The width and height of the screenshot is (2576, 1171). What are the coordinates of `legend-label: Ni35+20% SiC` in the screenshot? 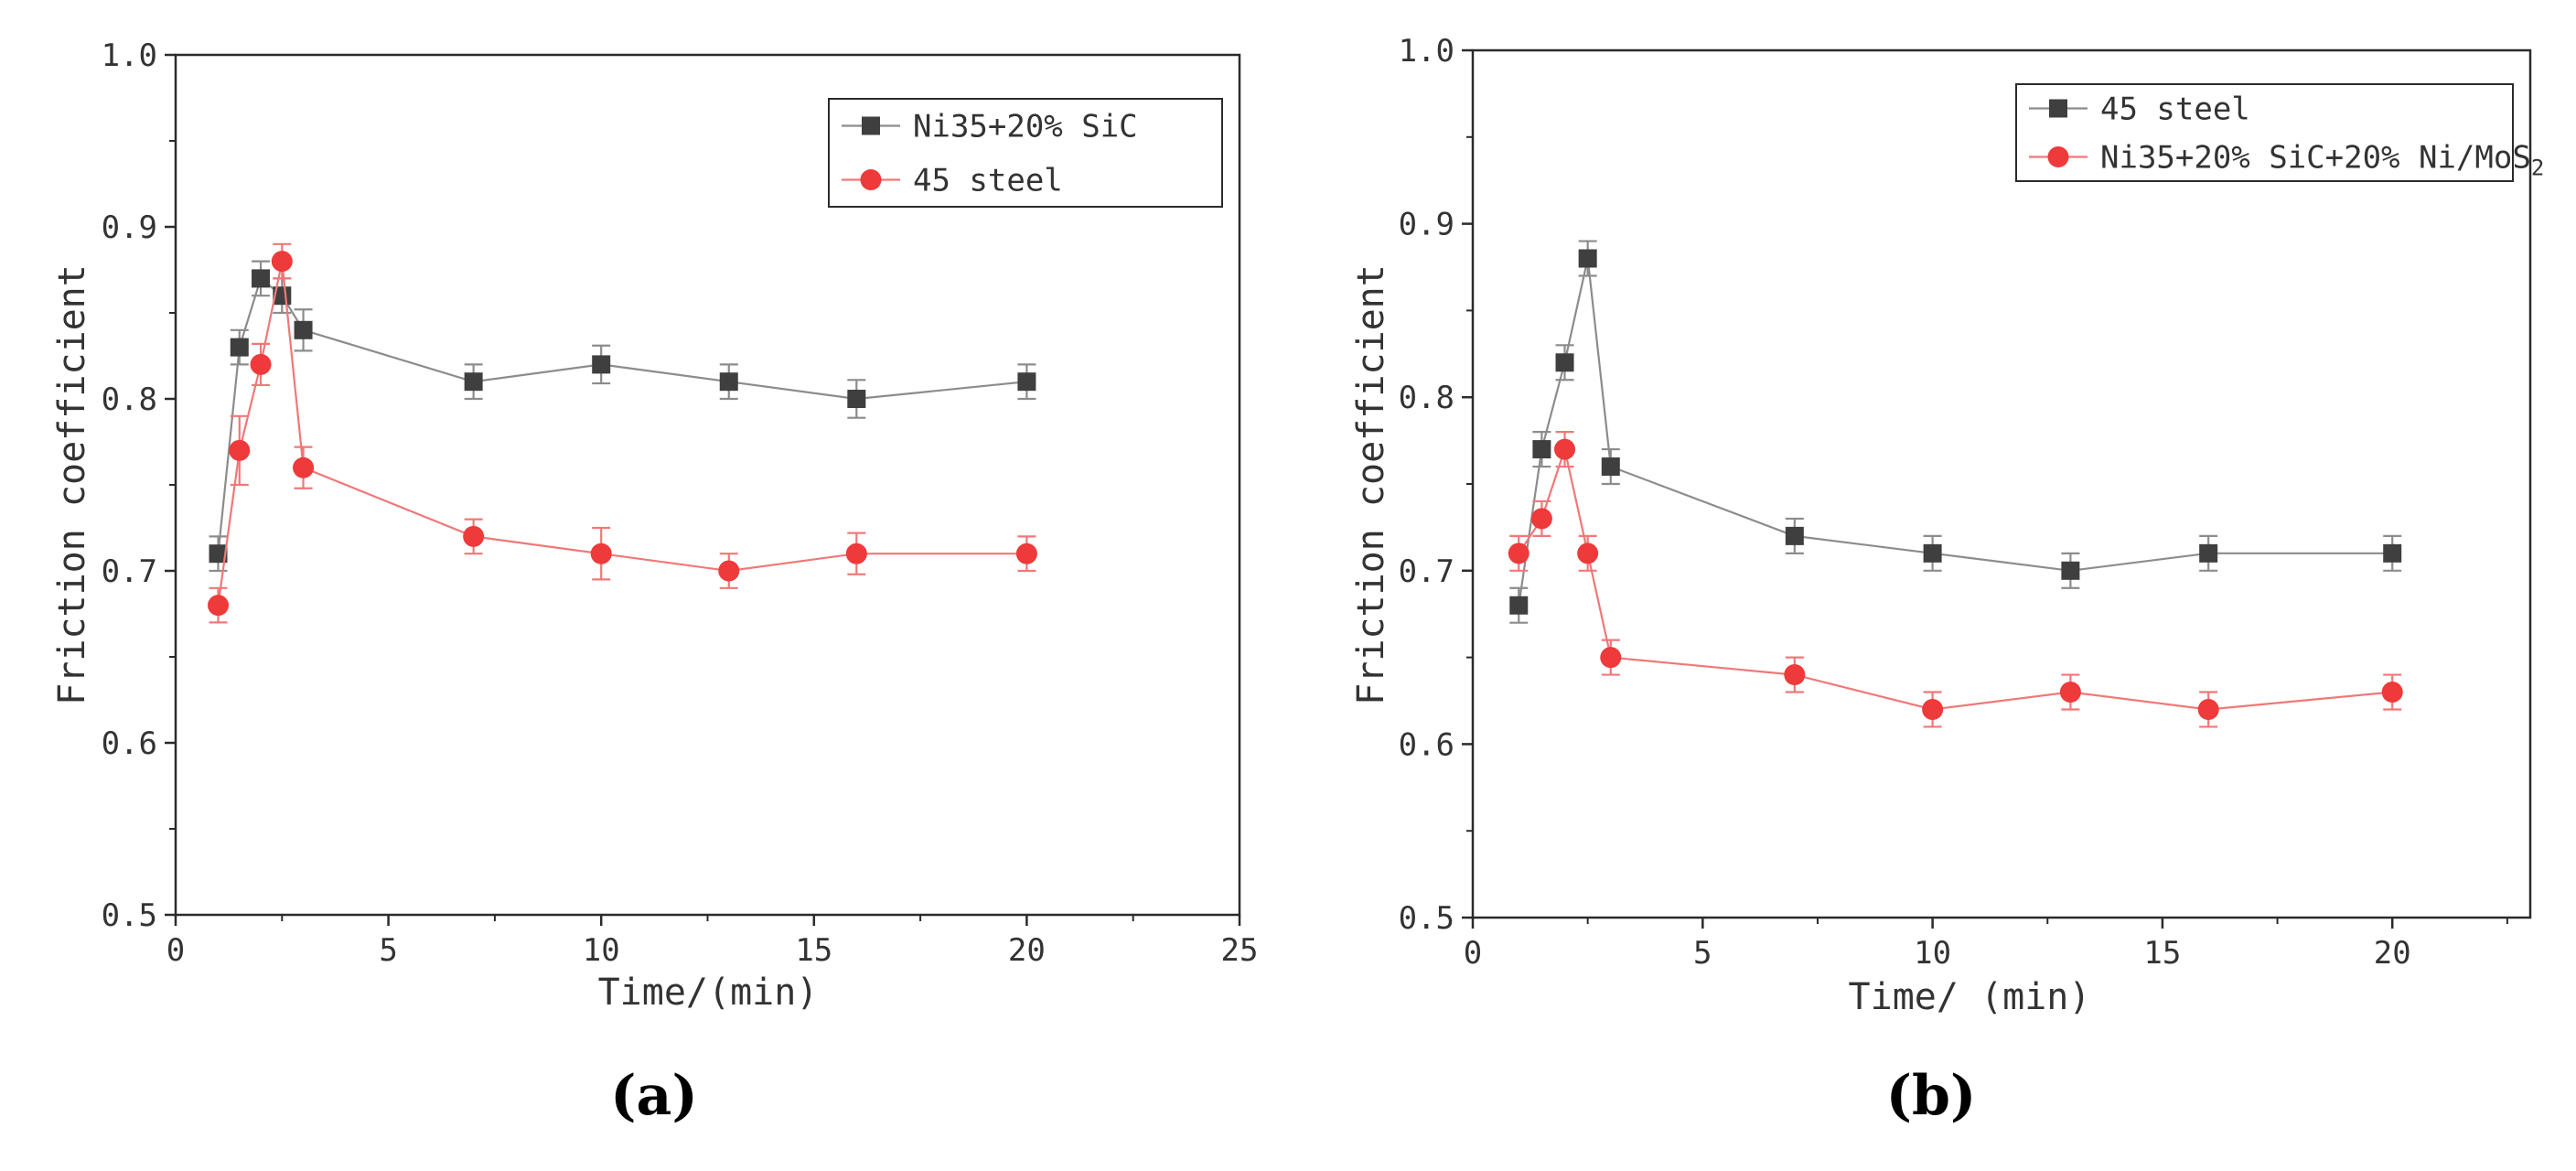 It's located at (1026, 127).